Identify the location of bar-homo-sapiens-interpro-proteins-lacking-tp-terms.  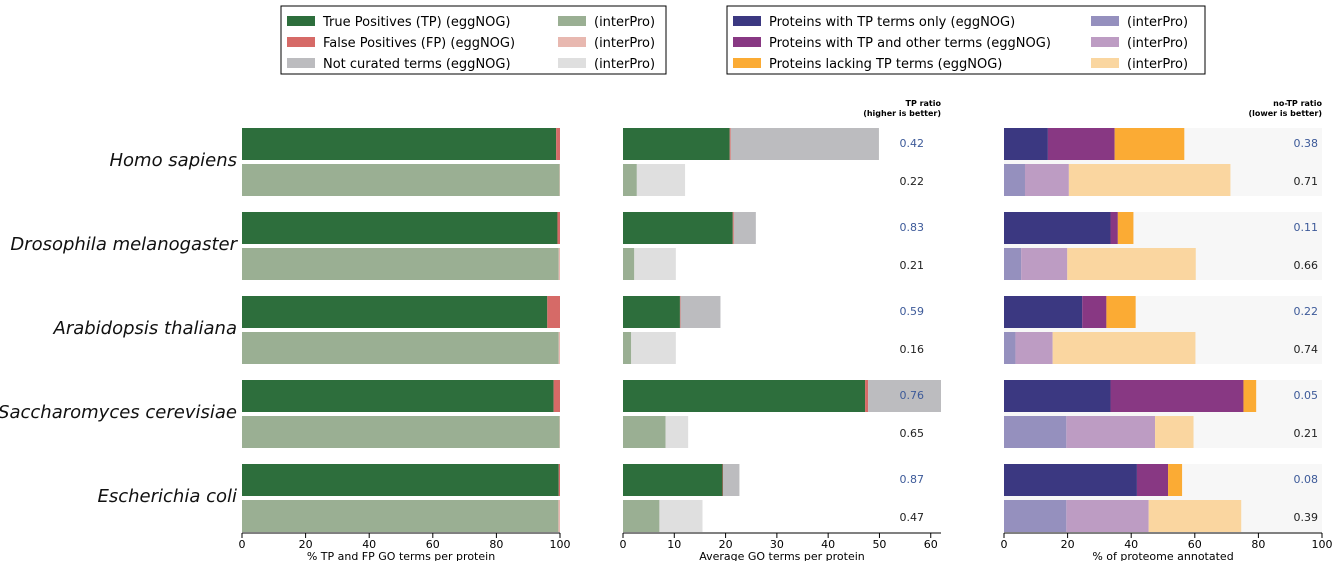
(1150, 180).